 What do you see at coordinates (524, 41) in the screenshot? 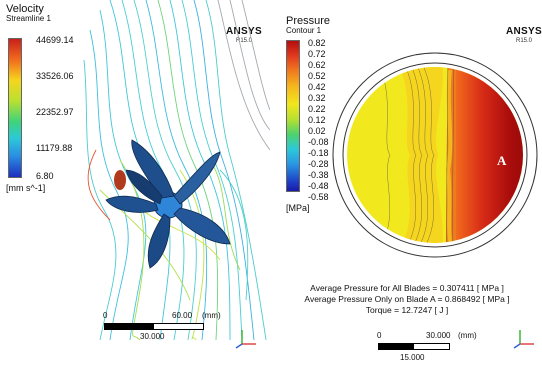
I see `ansys-version-right: R15.0` at bounding box center [524, 41].